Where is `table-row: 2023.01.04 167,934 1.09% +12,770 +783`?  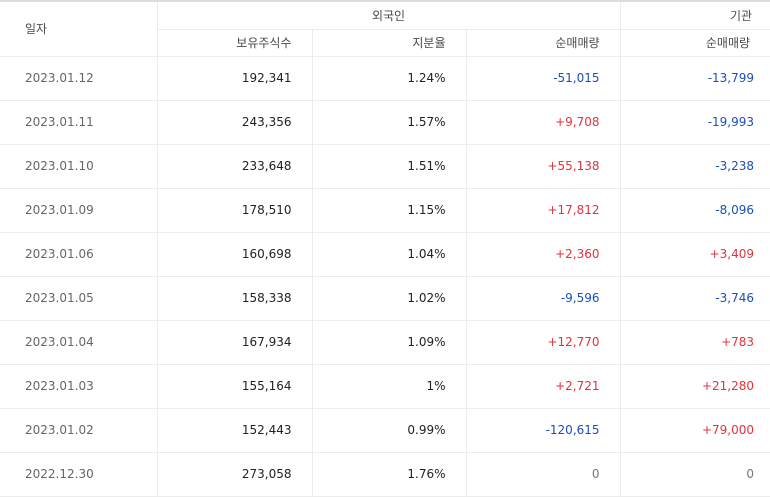 table-row: 2023.01.04 167,934 1.09% +12,770 +783 is located at coordinates (385, 342).